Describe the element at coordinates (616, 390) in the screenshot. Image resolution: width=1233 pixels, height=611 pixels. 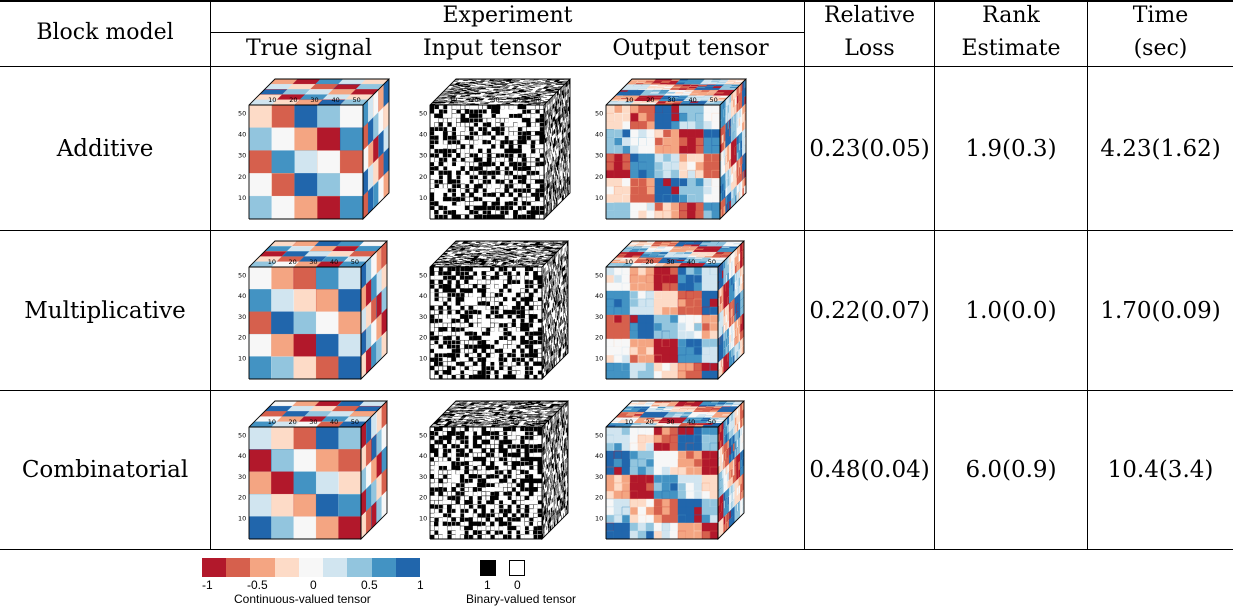
I see `row2-bottom-rule` at that location.